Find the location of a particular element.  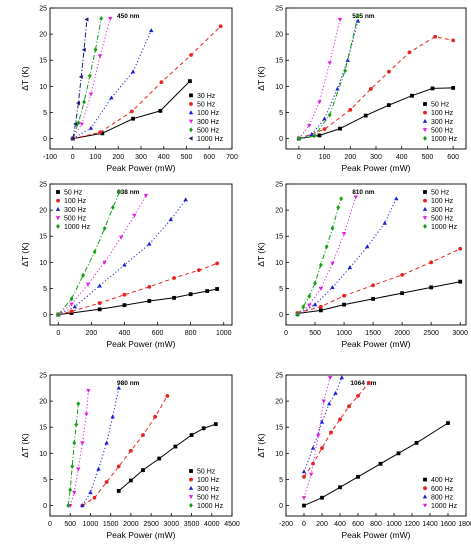

plot-frame is located at coordinates (141, 254).